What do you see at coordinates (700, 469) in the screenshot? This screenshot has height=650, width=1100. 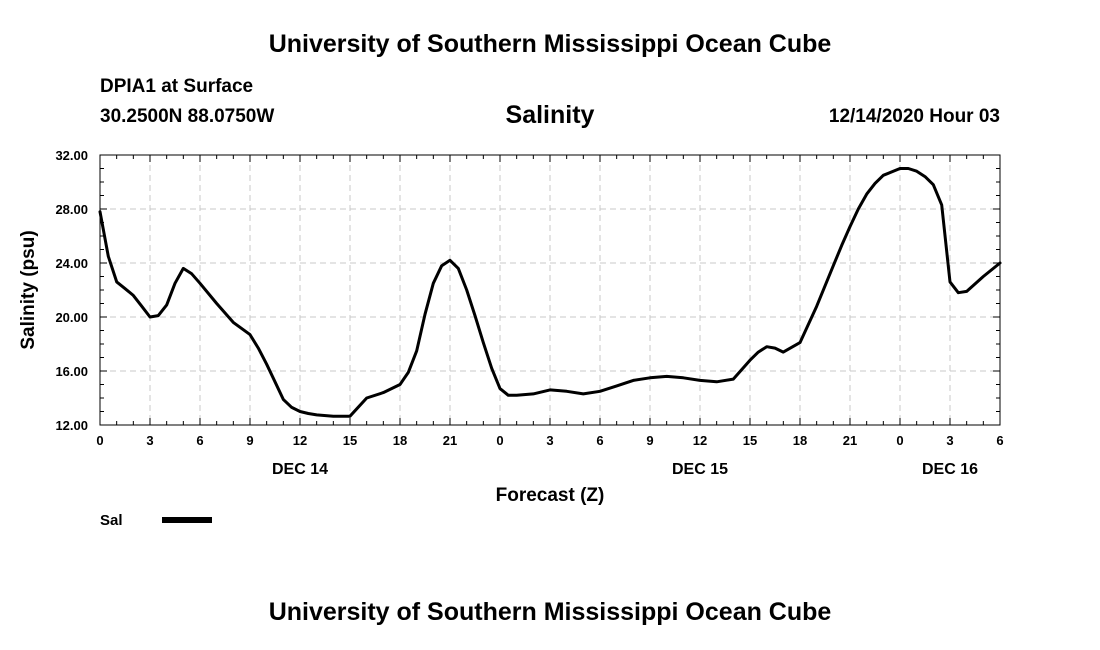 I see `day-label: DEC 15` at bounding box center [700, 469].